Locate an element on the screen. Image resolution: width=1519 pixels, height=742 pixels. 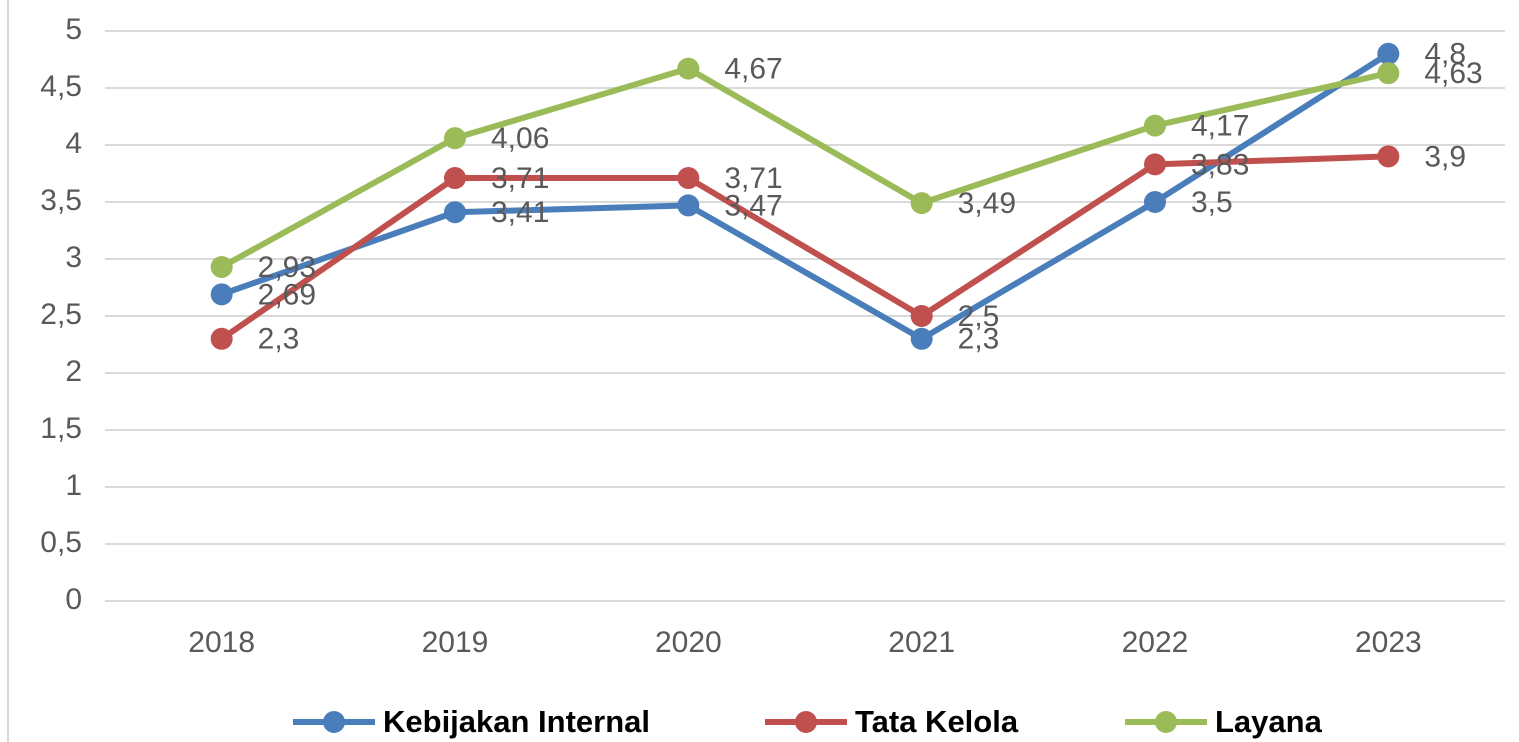
y-tick-label: 1,5 is located at coordinates (61, 428).